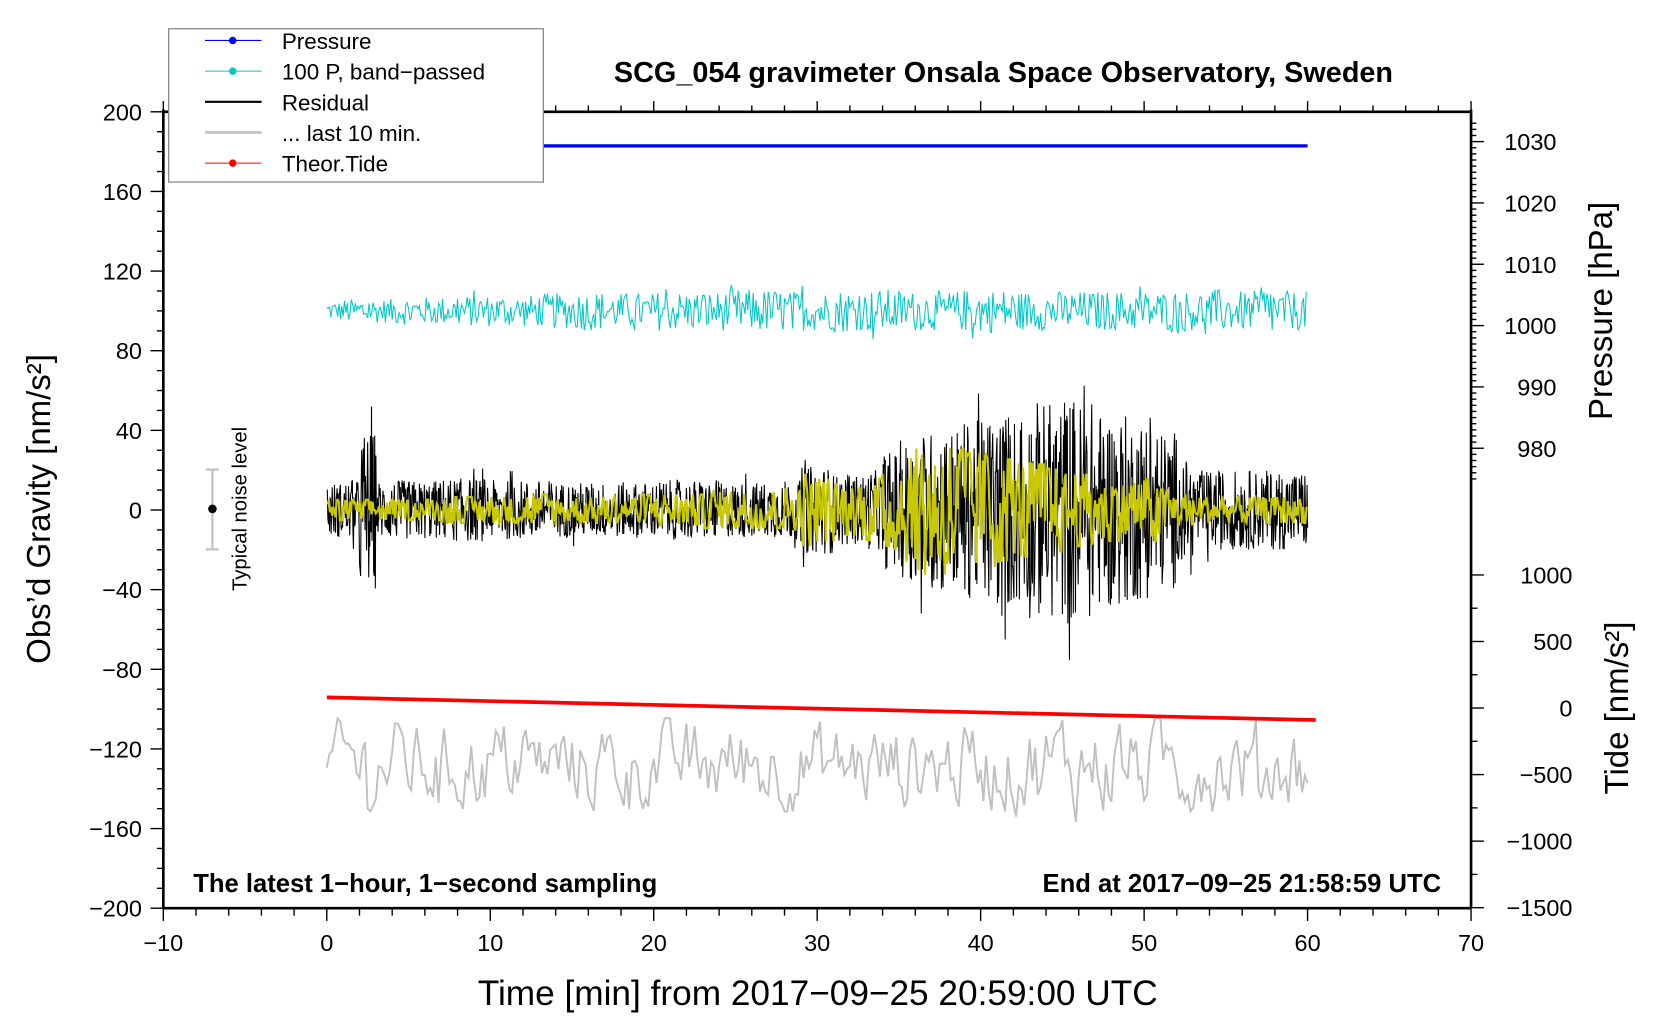 This screenshot has height=1020, width=1660. I want to click on legend-label: Residual, so click(325, 102).